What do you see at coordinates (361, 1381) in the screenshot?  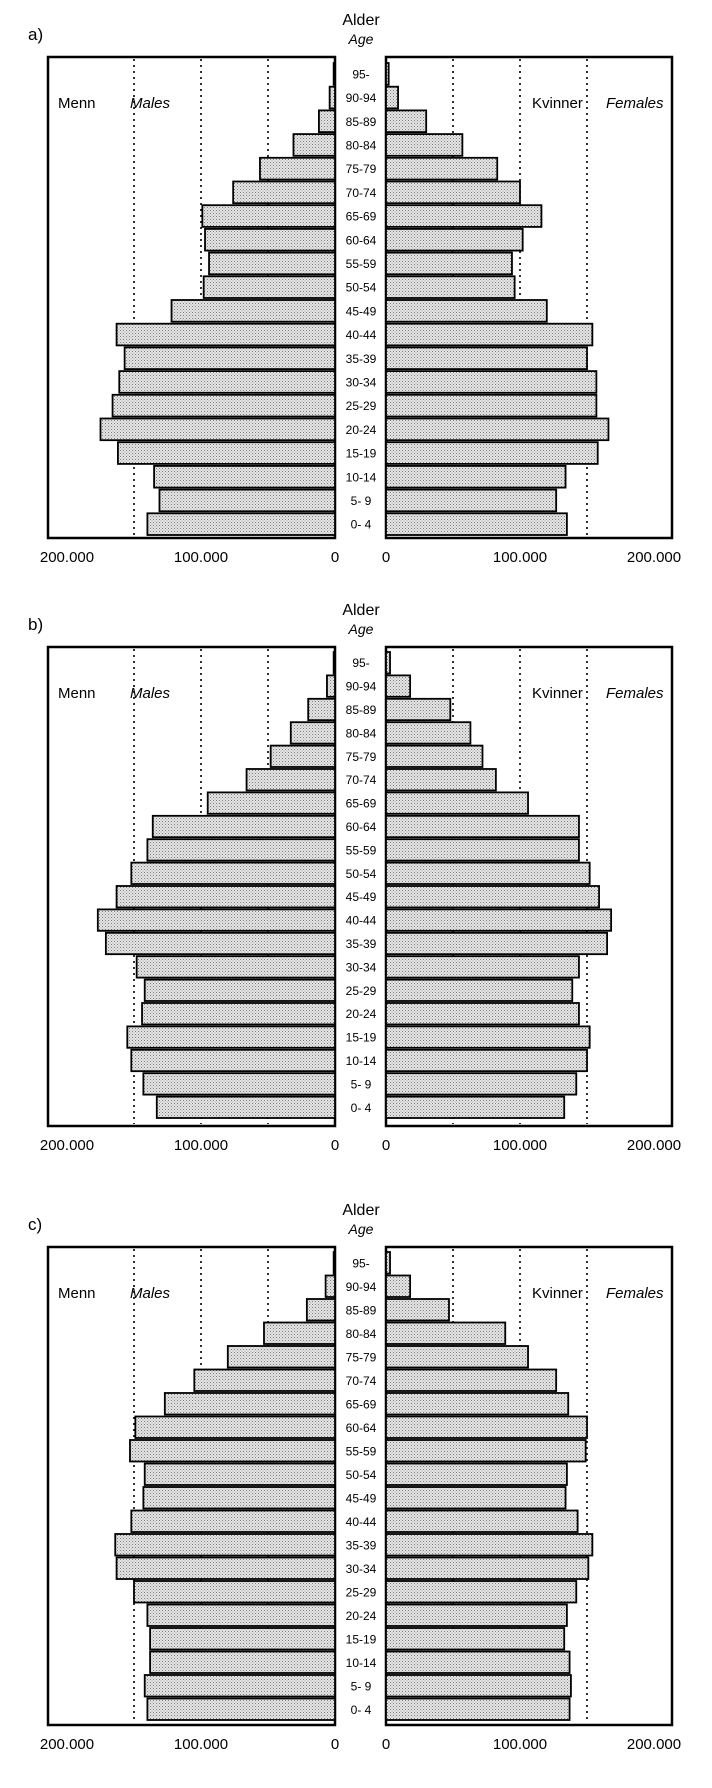 I see `age-label-5: 70-74` at bounding box center [361, 1381].